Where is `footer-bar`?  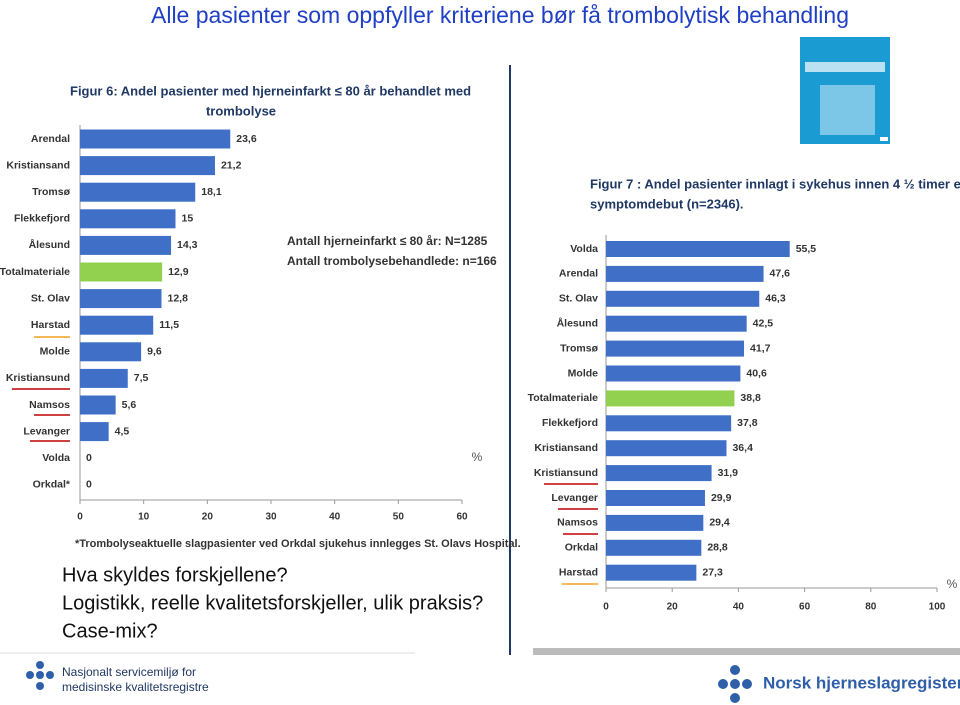
footer-bar is located at coordinates (746, 651).